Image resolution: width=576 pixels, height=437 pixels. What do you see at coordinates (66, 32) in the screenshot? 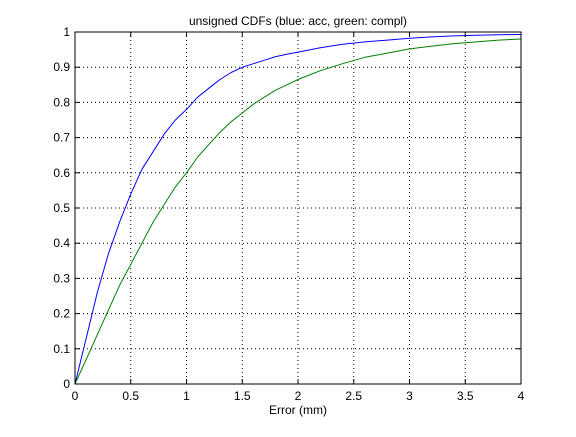
I see `y-tick-label: 1` at bounding box center [66, 32].